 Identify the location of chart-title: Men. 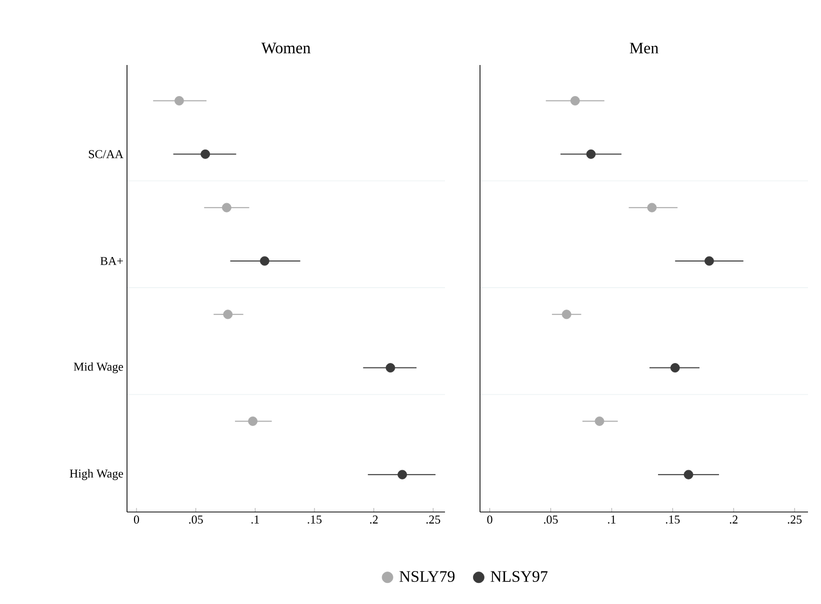
(644, 48).